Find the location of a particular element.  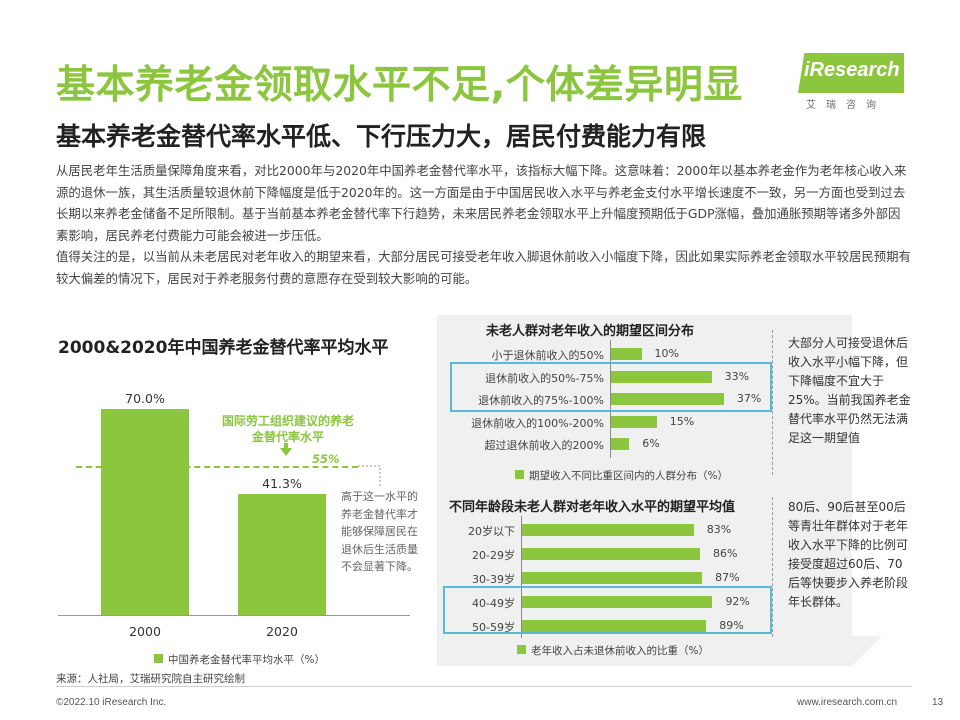

logo-background is located at coordinates (851, 73).